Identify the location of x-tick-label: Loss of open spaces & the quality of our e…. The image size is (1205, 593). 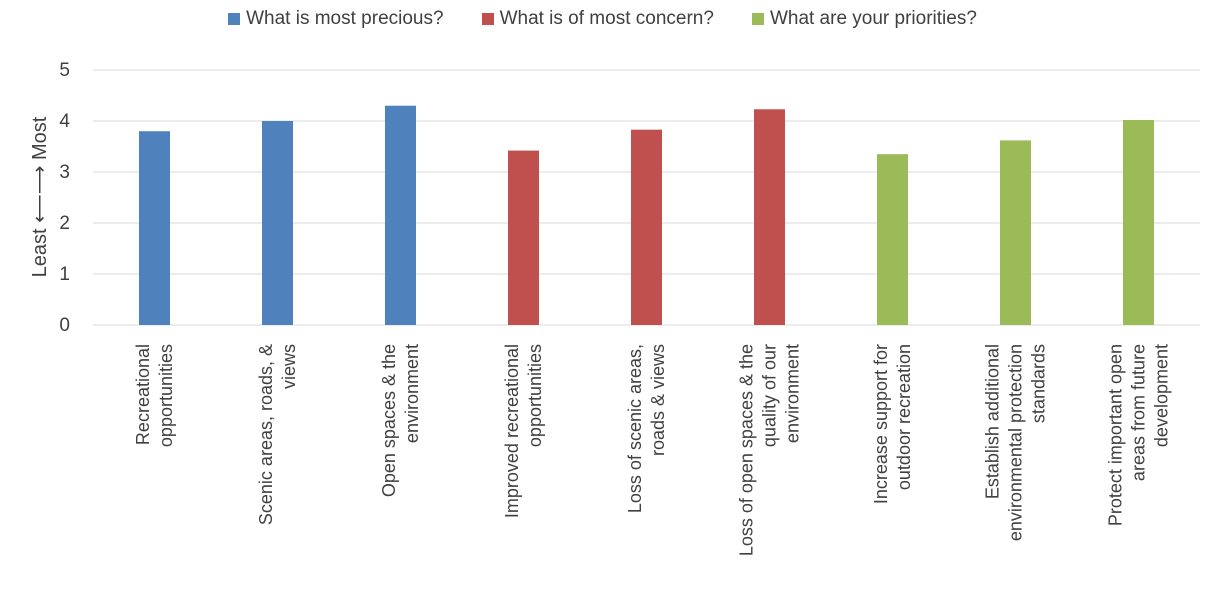
(770, 450).